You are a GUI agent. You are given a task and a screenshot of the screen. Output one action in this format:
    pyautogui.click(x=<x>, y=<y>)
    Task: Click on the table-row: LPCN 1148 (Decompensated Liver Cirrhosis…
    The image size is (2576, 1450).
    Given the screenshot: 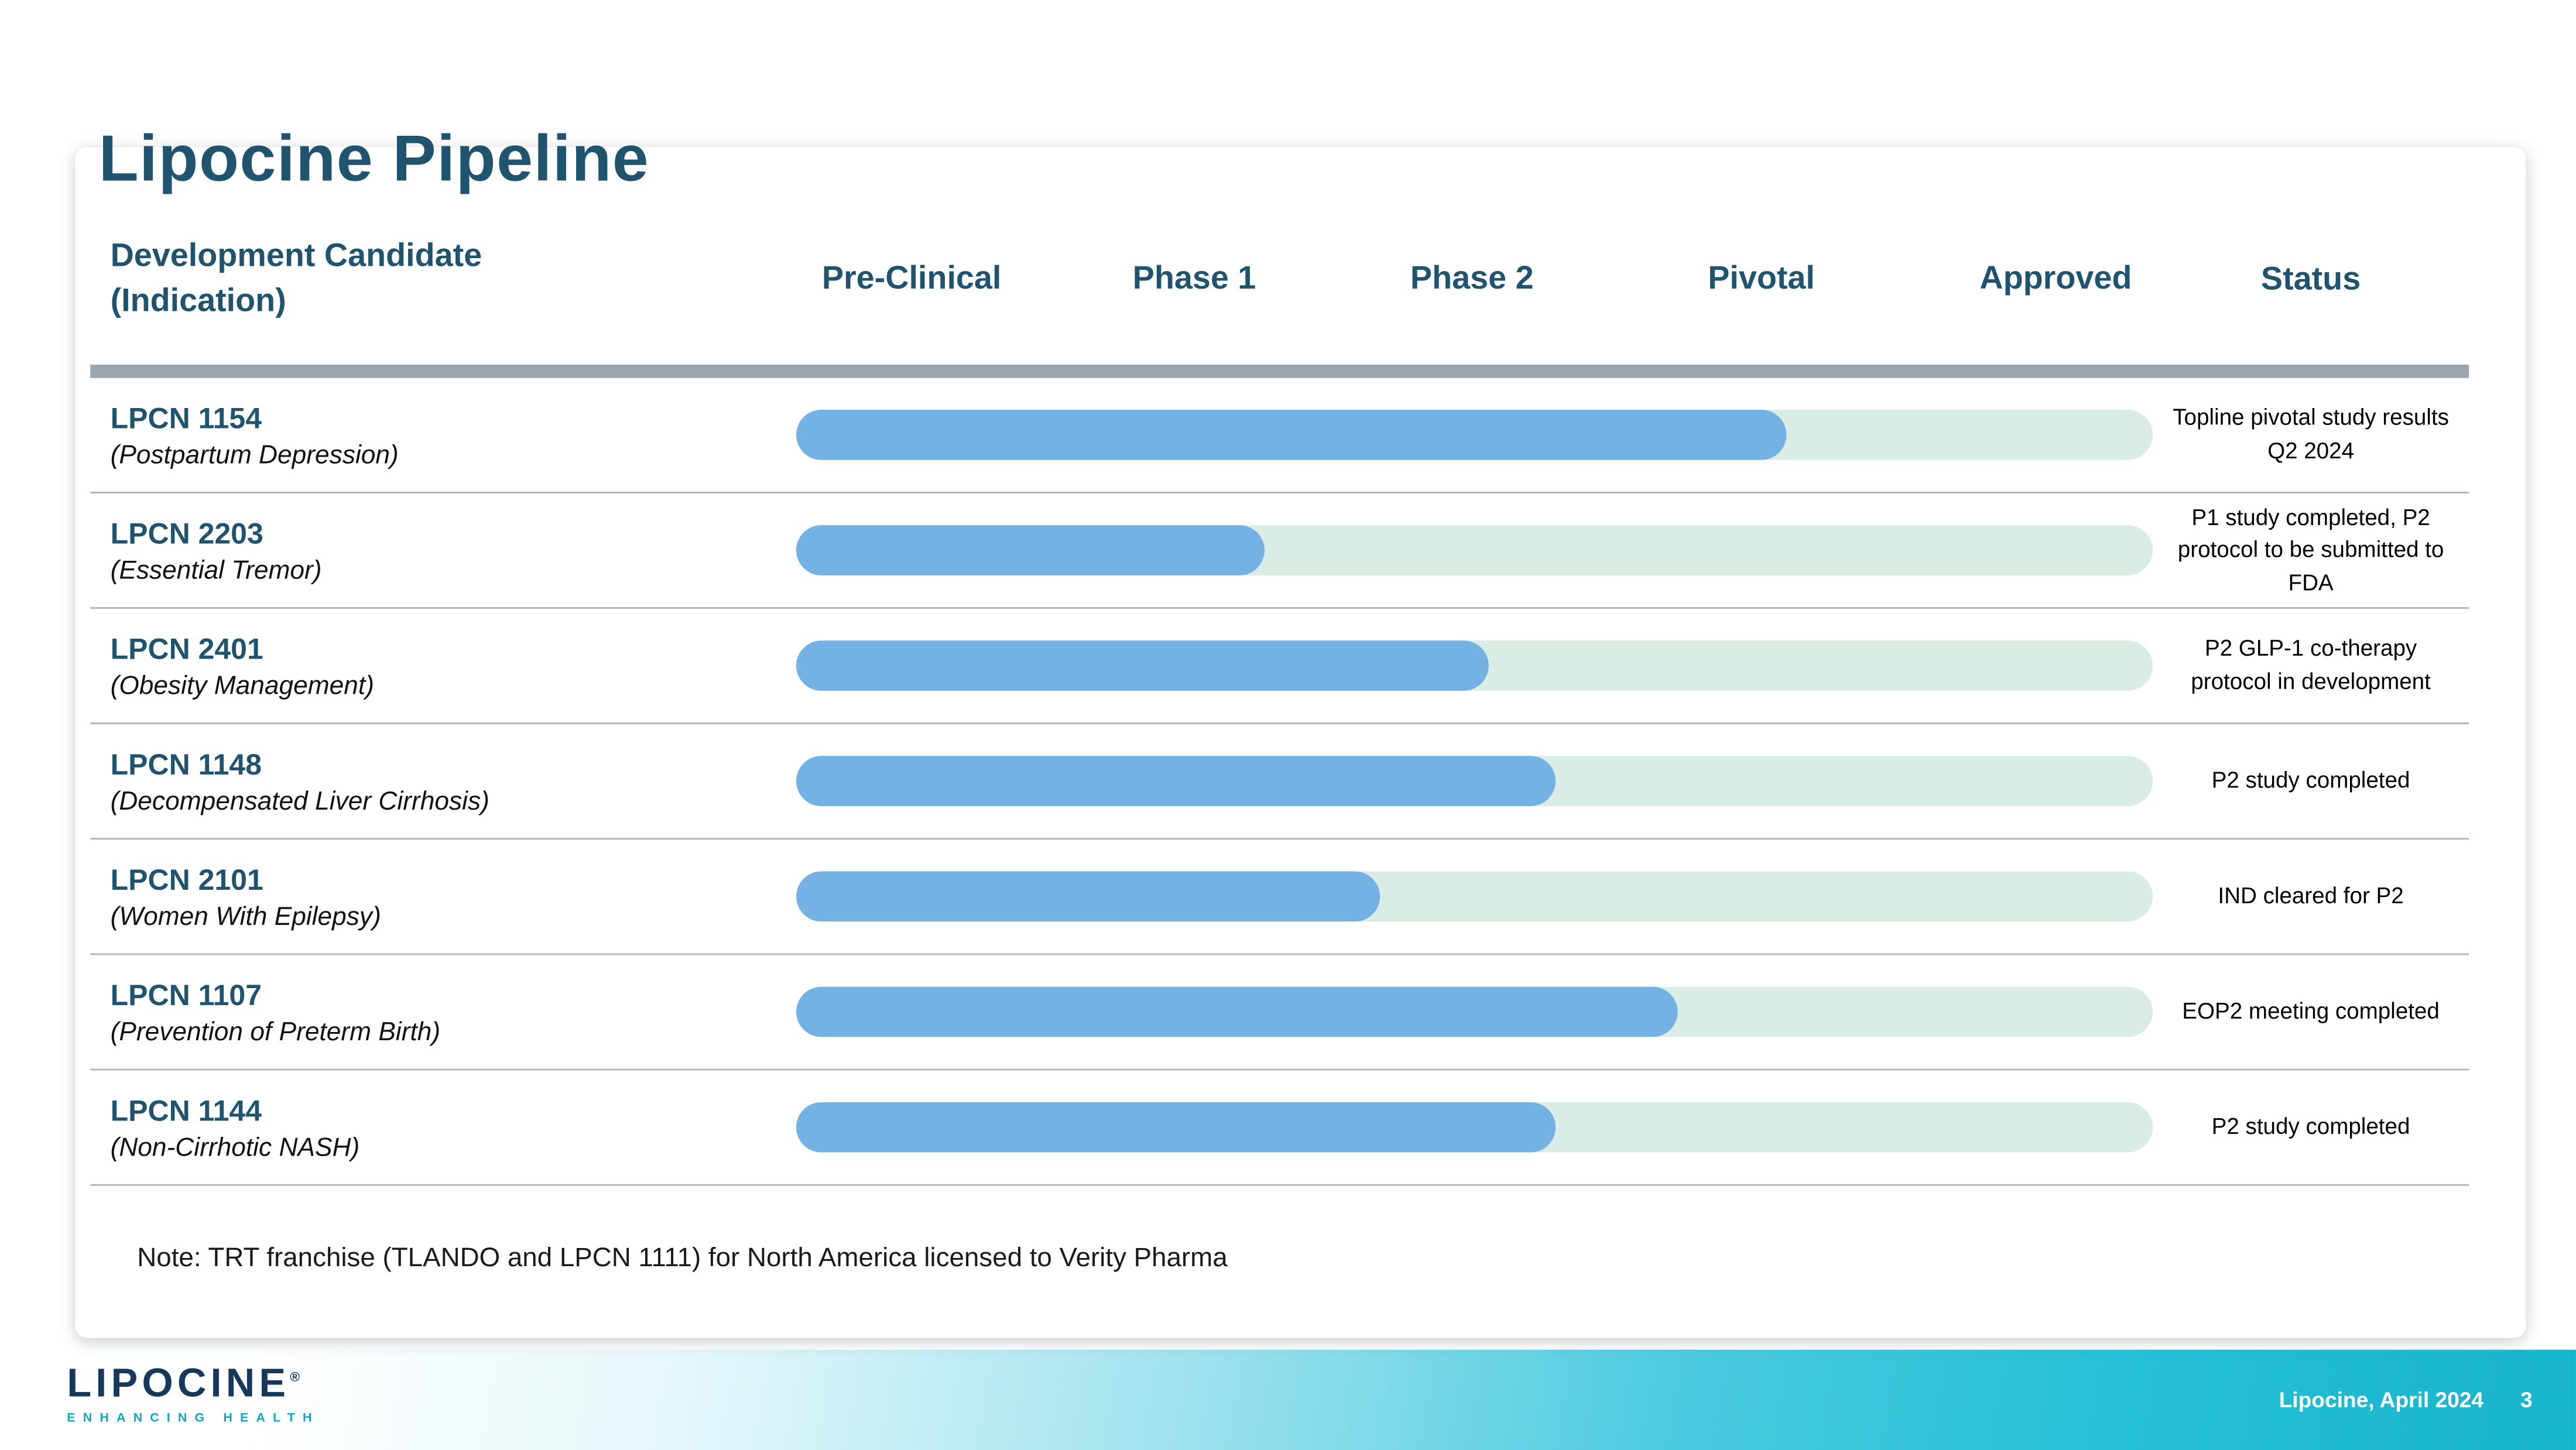 What is the action you would take?
    pyautogui.click(x=1279, y=782)
    